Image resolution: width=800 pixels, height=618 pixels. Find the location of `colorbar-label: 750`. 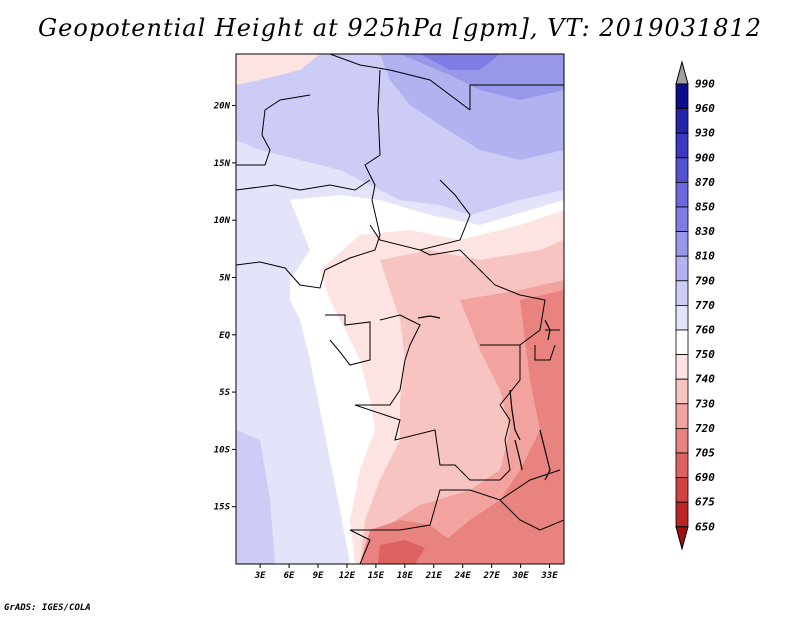

colorbar-label: 750 is located at coordinates (705, 354).